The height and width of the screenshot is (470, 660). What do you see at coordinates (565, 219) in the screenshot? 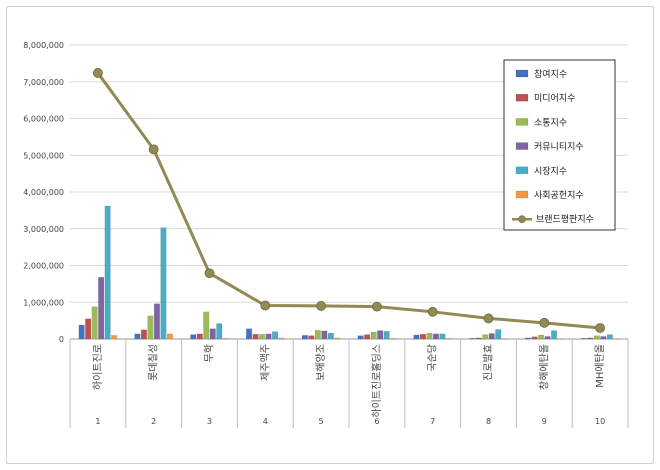
I see `legend-label: 브랜드평판지수` at bounding box center [565, 219].